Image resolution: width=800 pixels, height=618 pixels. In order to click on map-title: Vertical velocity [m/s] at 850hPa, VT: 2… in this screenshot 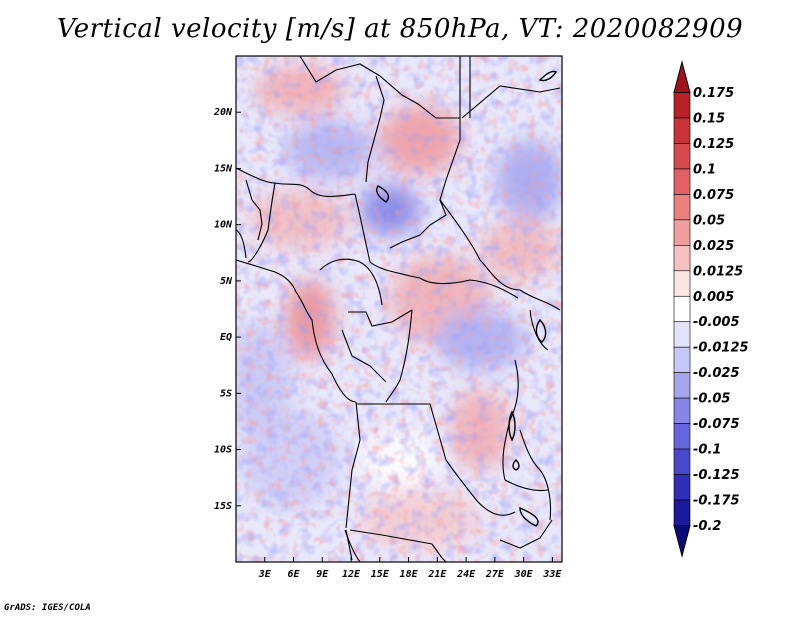, I will do `click(400, 29)`.